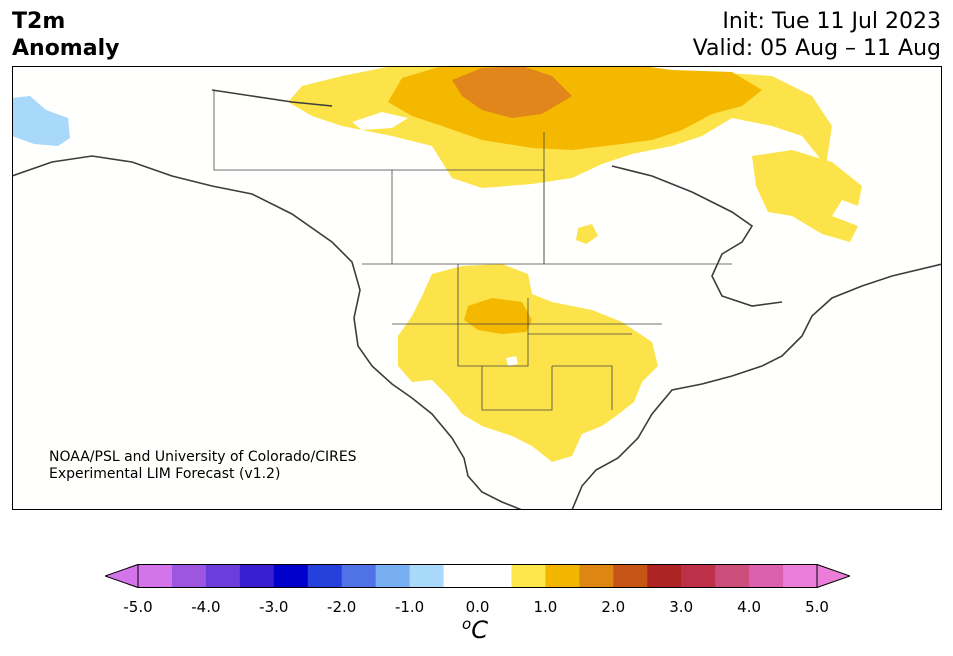  Describe the element at coordinates (138, 607) in the screenshot. I see `colorbar-tick-label: -5.0` at that location.